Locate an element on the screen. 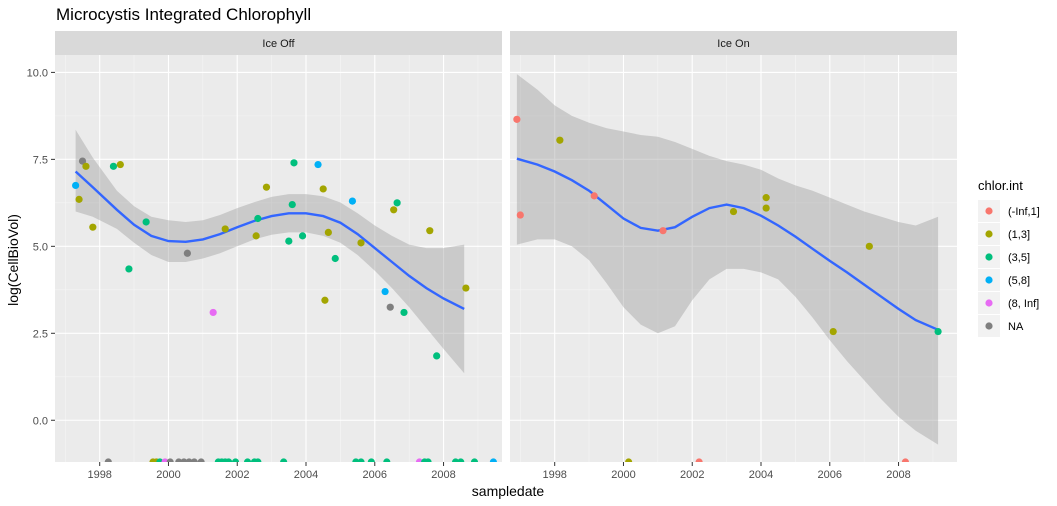 This screenshot has height=506, width=1057. legend-item: (-Inf,1] is located at coordinates (1009, 211).